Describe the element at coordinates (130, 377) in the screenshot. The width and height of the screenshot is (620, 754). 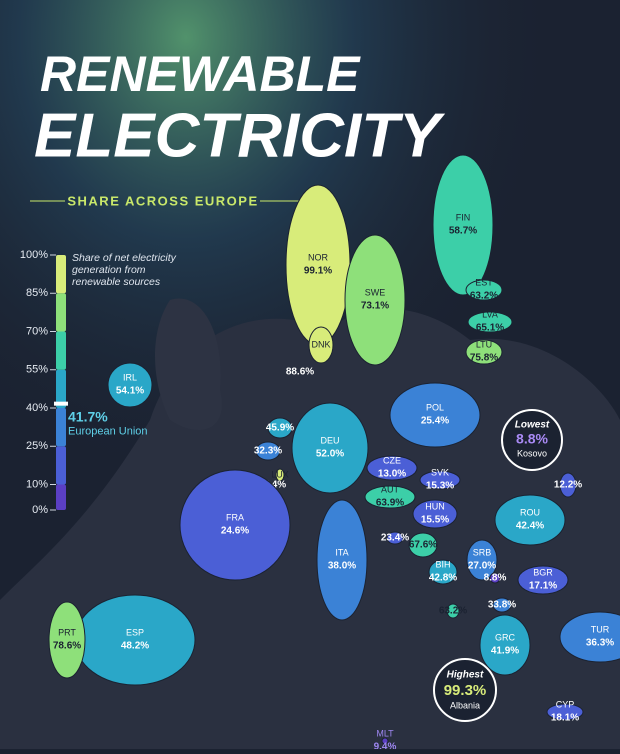
I see `country-code: IRL` at that location.